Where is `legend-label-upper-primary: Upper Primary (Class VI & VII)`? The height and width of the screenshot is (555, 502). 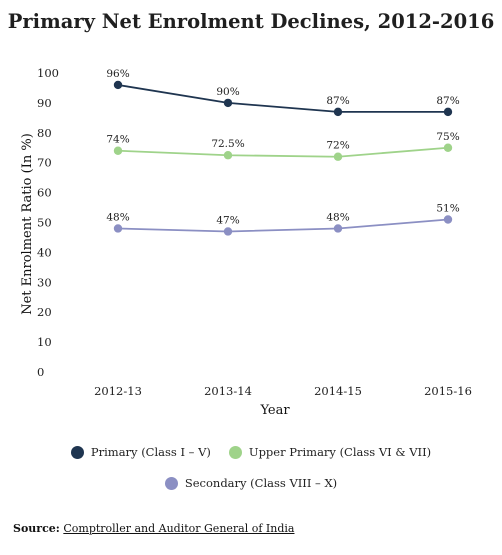 legend-label-upper-primary: Upper Primary (Class VI & VII) is located at coordinates (340, 452).